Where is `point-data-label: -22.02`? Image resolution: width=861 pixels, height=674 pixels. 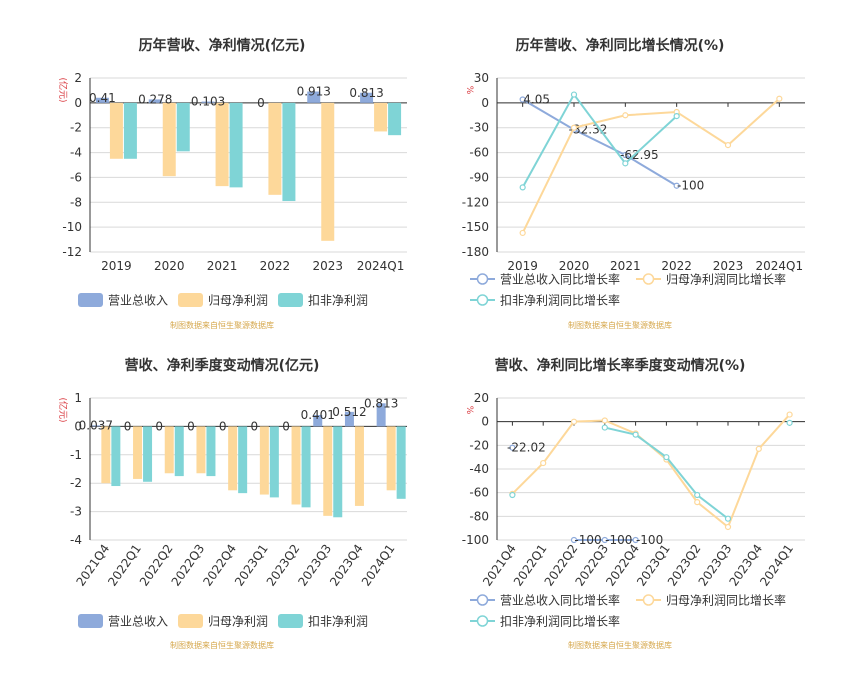
point-data-label: -22.02 is located at coordinates (526, 448).